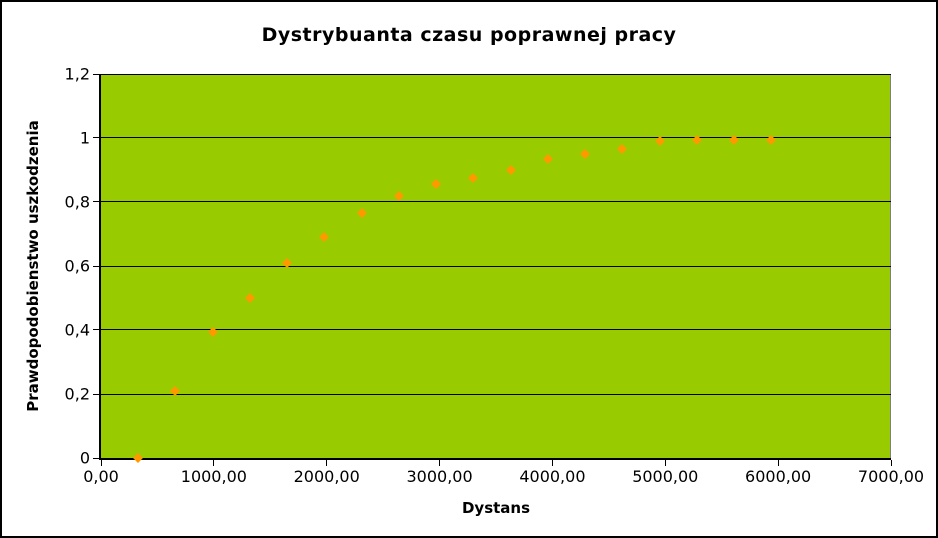  I want to click on y-tick-label: 0,2, so click(77, 394).